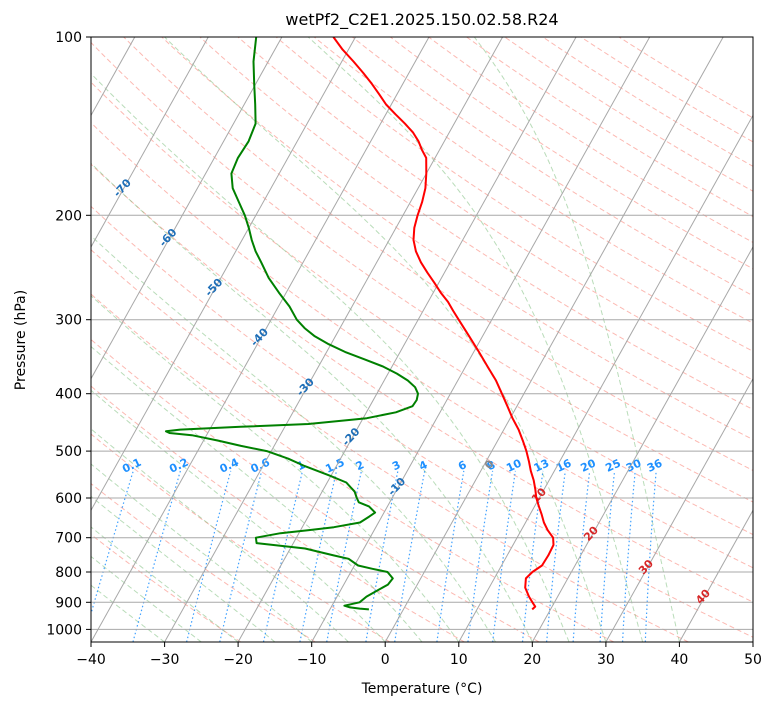  I want to click on x-tick-label: −30, so click(165, 660).